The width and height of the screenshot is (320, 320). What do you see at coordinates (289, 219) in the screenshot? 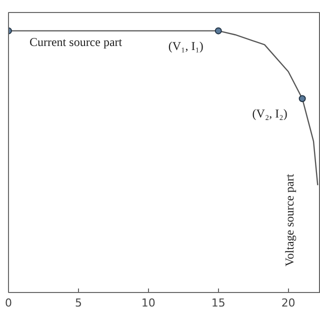
I see `annotation: Voltage source part` at bounding box center [289, 219].